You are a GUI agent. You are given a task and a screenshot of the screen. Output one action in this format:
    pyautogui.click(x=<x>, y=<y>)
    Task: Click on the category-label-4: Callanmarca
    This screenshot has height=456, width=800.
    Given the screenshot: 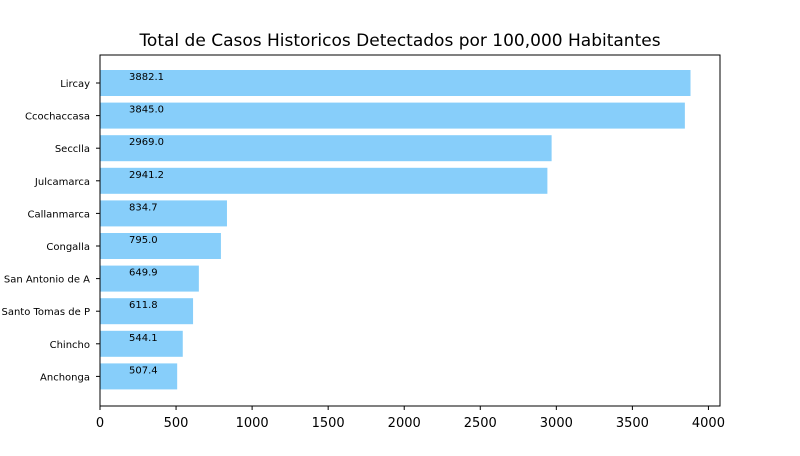 What is the action you would take?
    pyautogui.click(x=58, y=214)
    